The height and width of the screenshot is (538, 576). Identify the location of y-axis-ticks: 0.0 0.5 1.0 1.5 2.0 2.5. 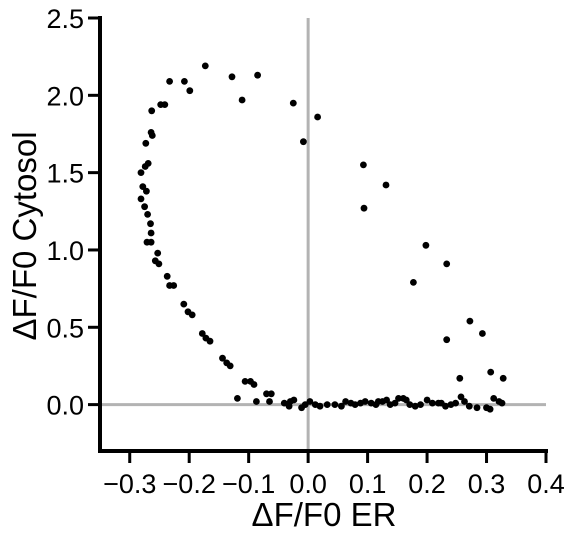
(73, 212).